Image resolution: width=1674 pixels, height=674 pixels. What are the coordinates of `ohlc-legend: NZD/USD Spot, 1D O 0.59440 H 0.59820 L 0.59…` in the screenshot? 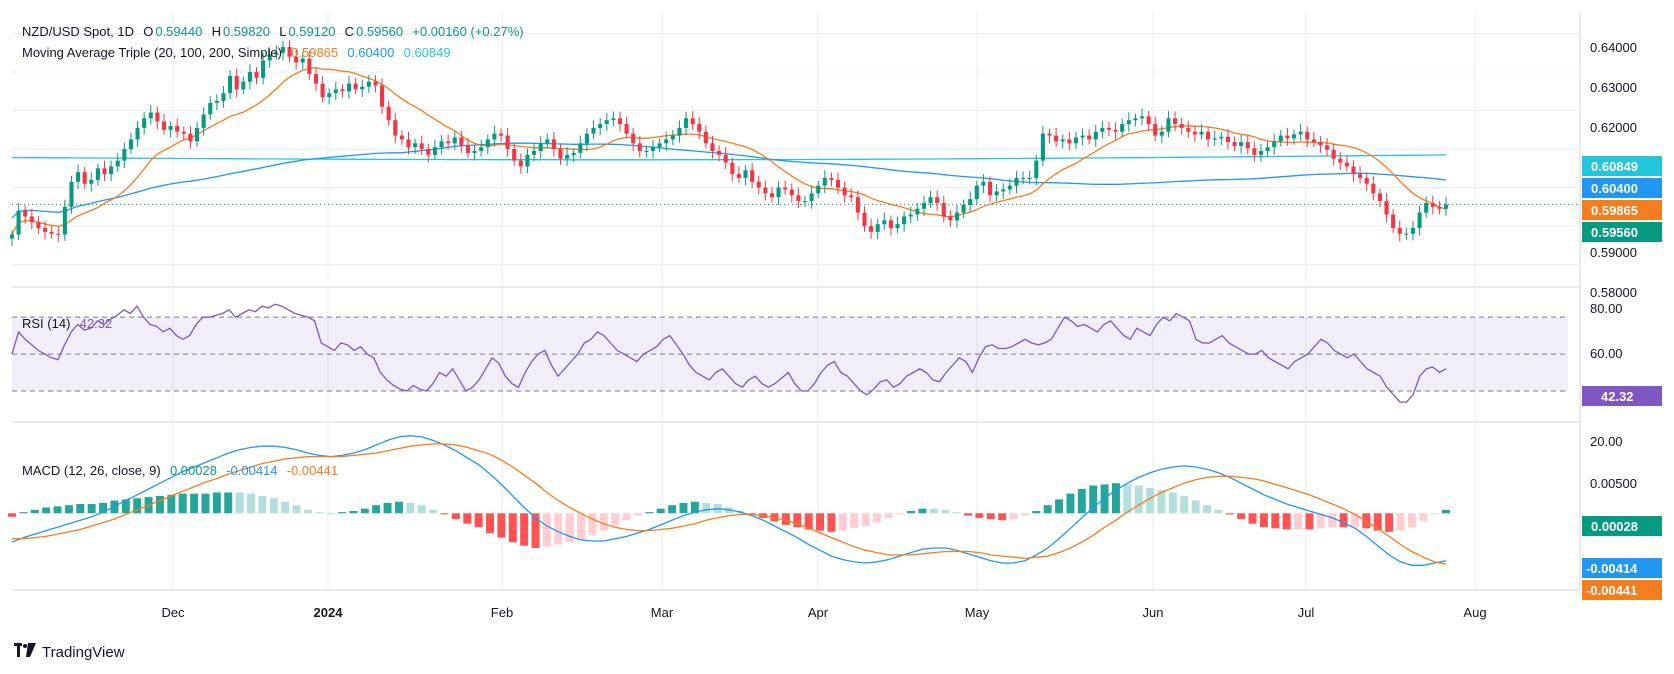 It's located at (274, 31).